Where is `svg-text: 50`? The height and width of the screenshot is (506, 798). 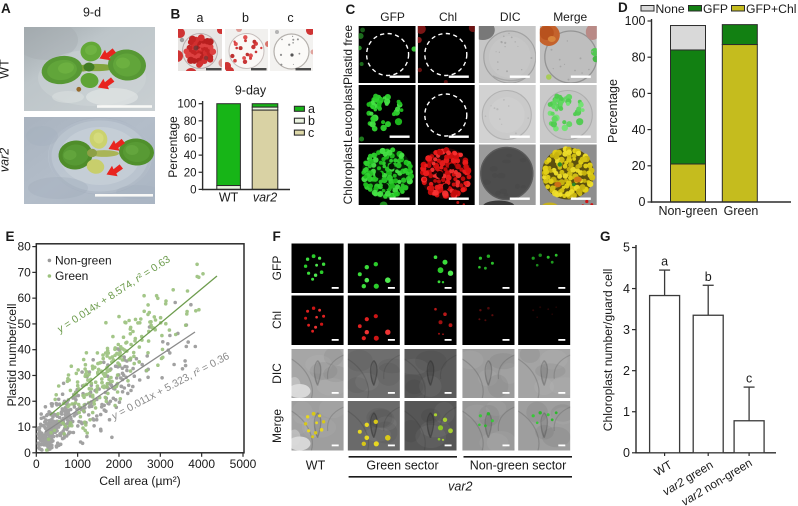
svg-text: 50 is located at coordinates (24, 324).